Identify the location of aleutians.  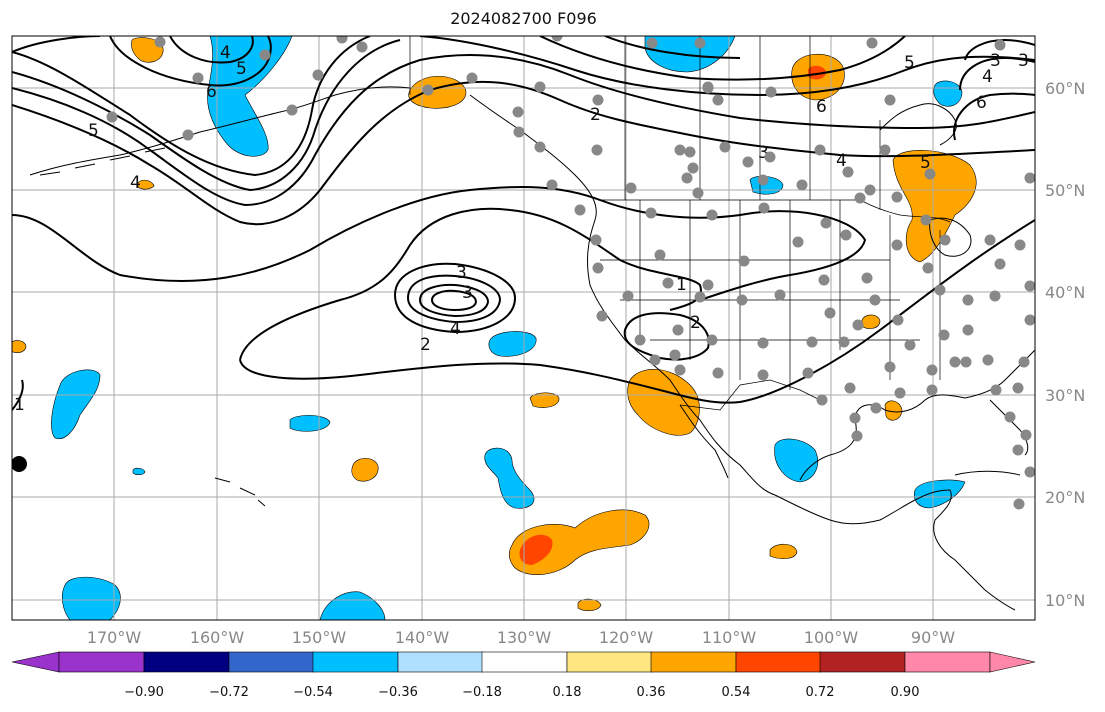
(102, 161).